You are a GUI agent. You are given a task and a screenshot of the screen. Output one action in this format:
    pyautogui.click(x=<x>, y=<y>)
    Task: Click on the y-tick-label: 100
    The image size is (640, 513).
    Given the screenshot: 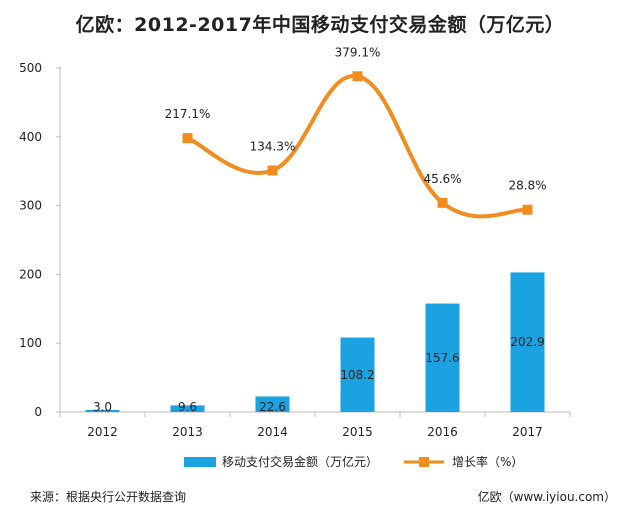 What is the action you would take?
    pyautogui.click(x=30, y=343)
    